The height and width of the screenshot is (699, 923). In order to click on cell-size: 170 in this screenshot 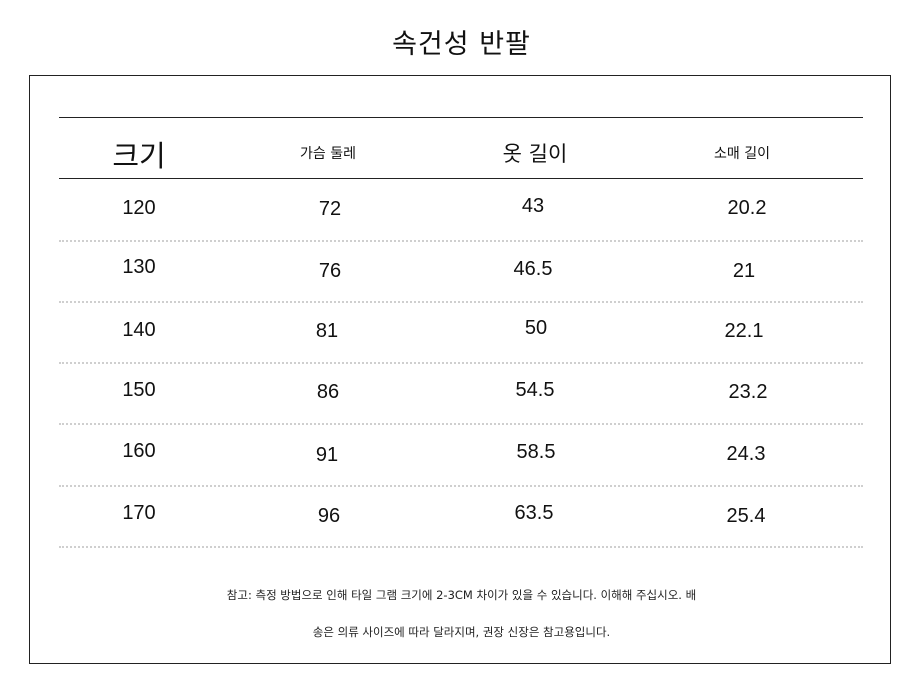, I will do `click(139, 513)`.